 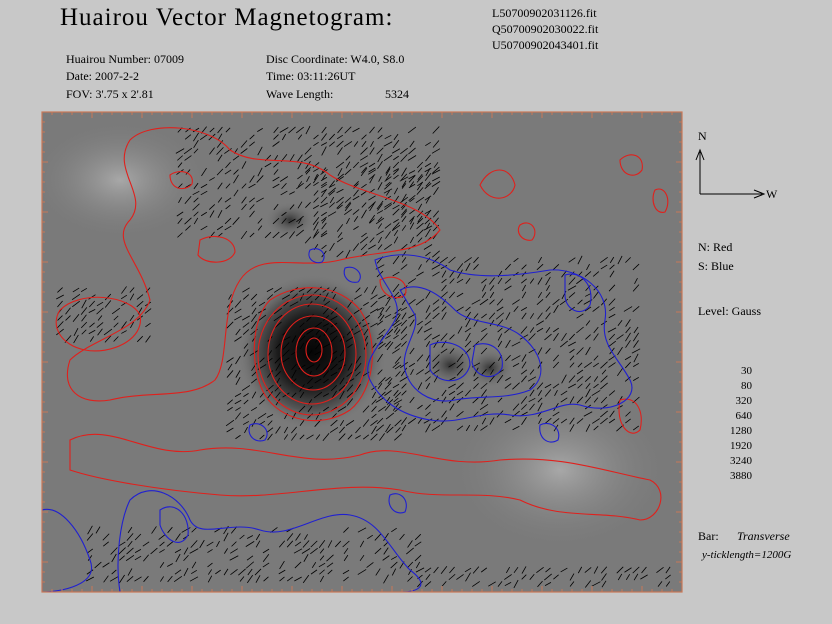 I want to click on legend-text: S: Blue, so click(x=716, y=266).